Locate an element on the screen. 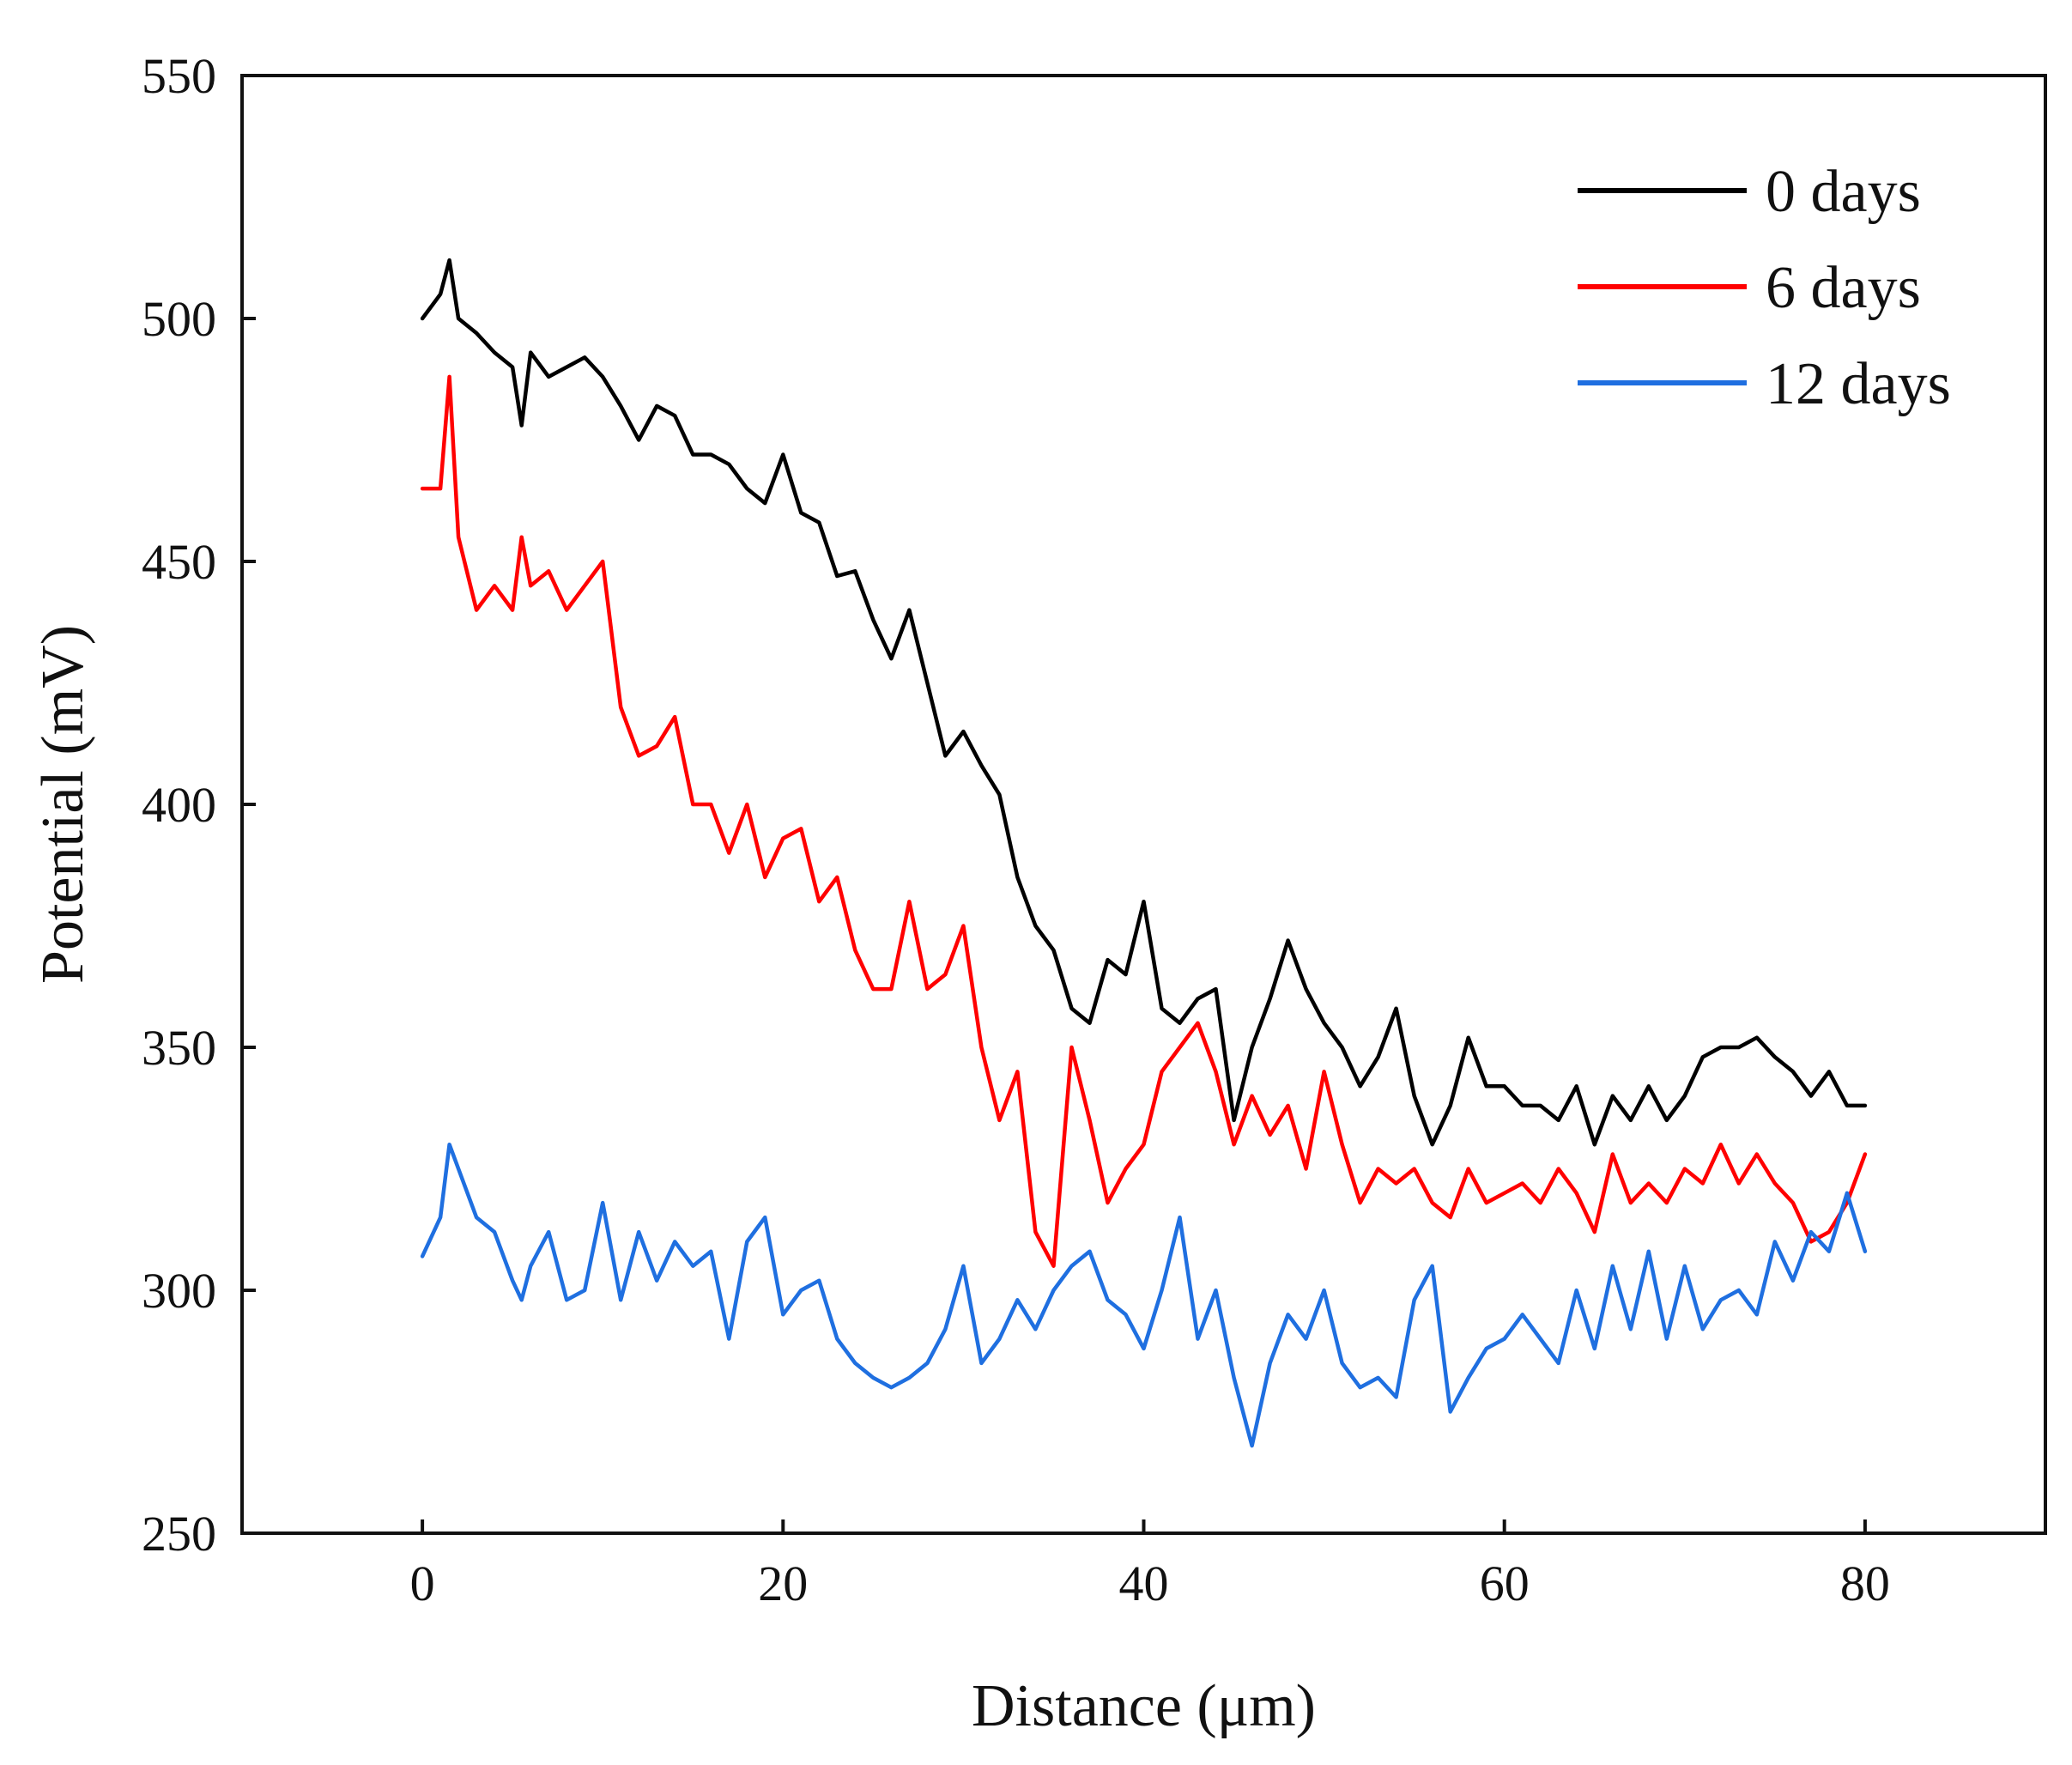  y-tick-label: 450 is located at coordinates (179, 562).